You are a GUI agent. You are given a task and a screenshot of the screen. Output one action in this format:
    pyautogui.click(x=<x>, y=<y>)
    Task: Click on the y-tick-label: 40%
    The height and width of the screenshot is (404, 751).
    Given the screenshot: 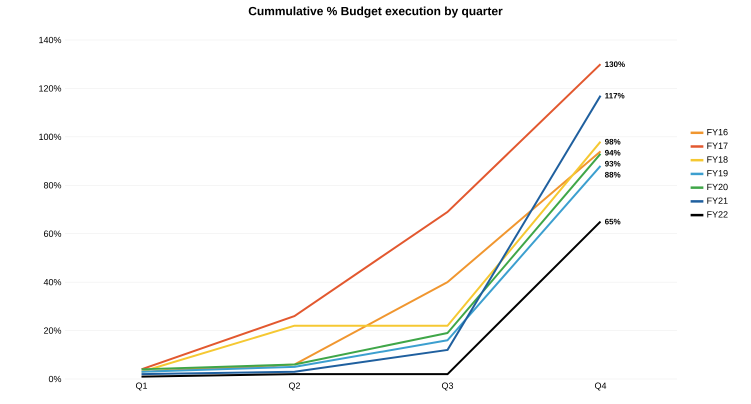 What is the action you would take?
    pyautogui.click(x=53, y=282)
    